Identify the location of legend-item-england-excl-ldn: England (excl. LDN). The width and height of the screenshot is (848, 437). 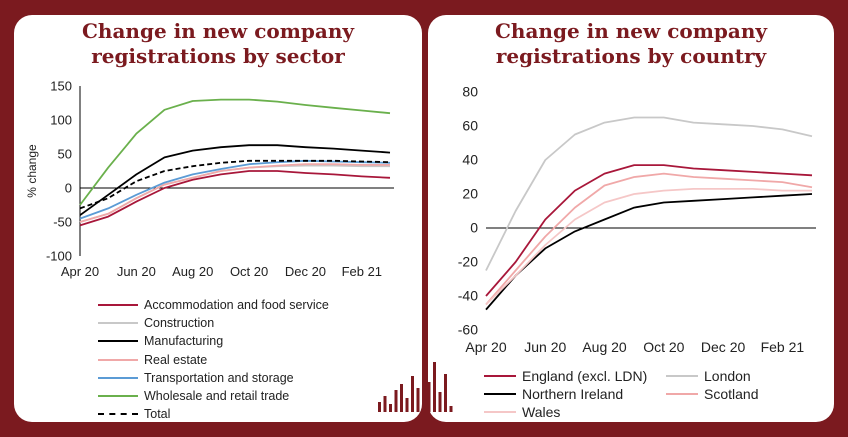
(575, 376).